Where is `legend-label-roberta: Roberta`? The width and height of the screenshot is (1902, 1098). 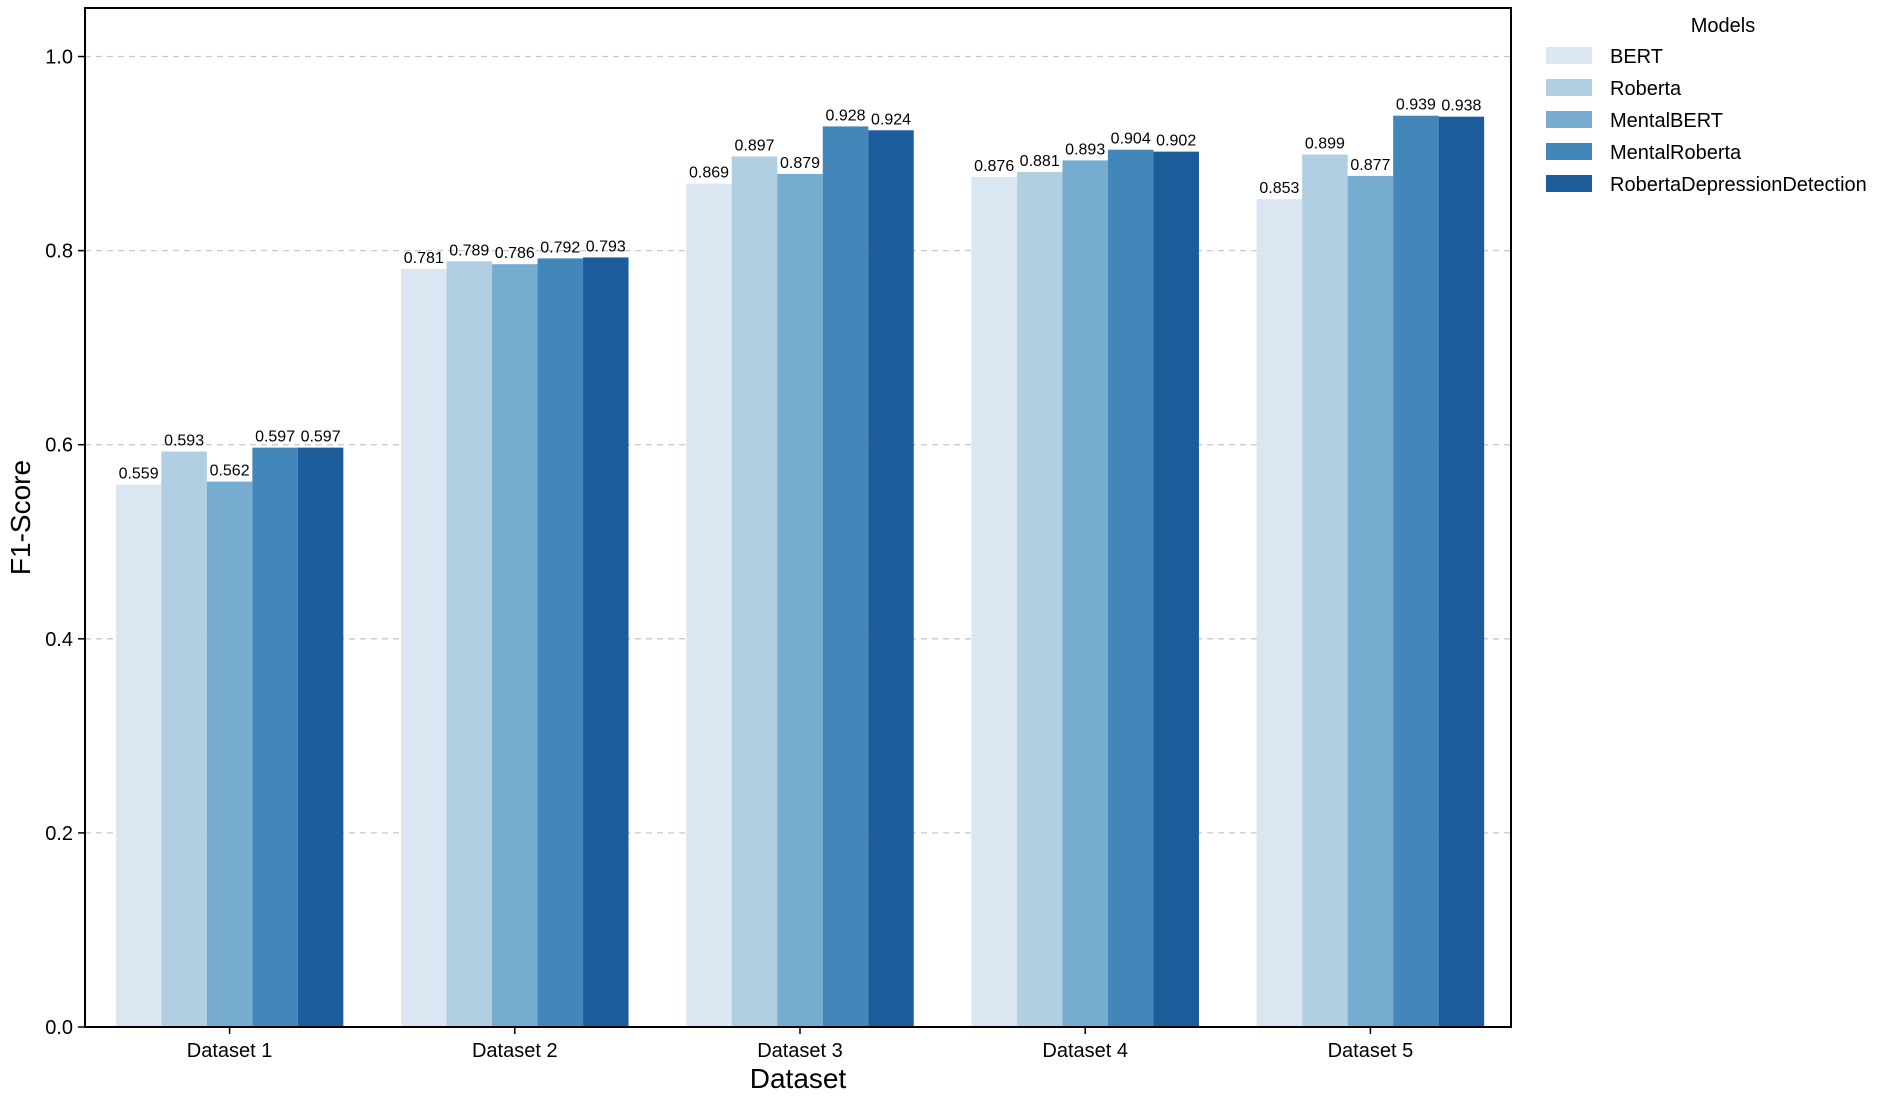
legend-label-roberta: Roberta is located at coordinates (1646, 89).